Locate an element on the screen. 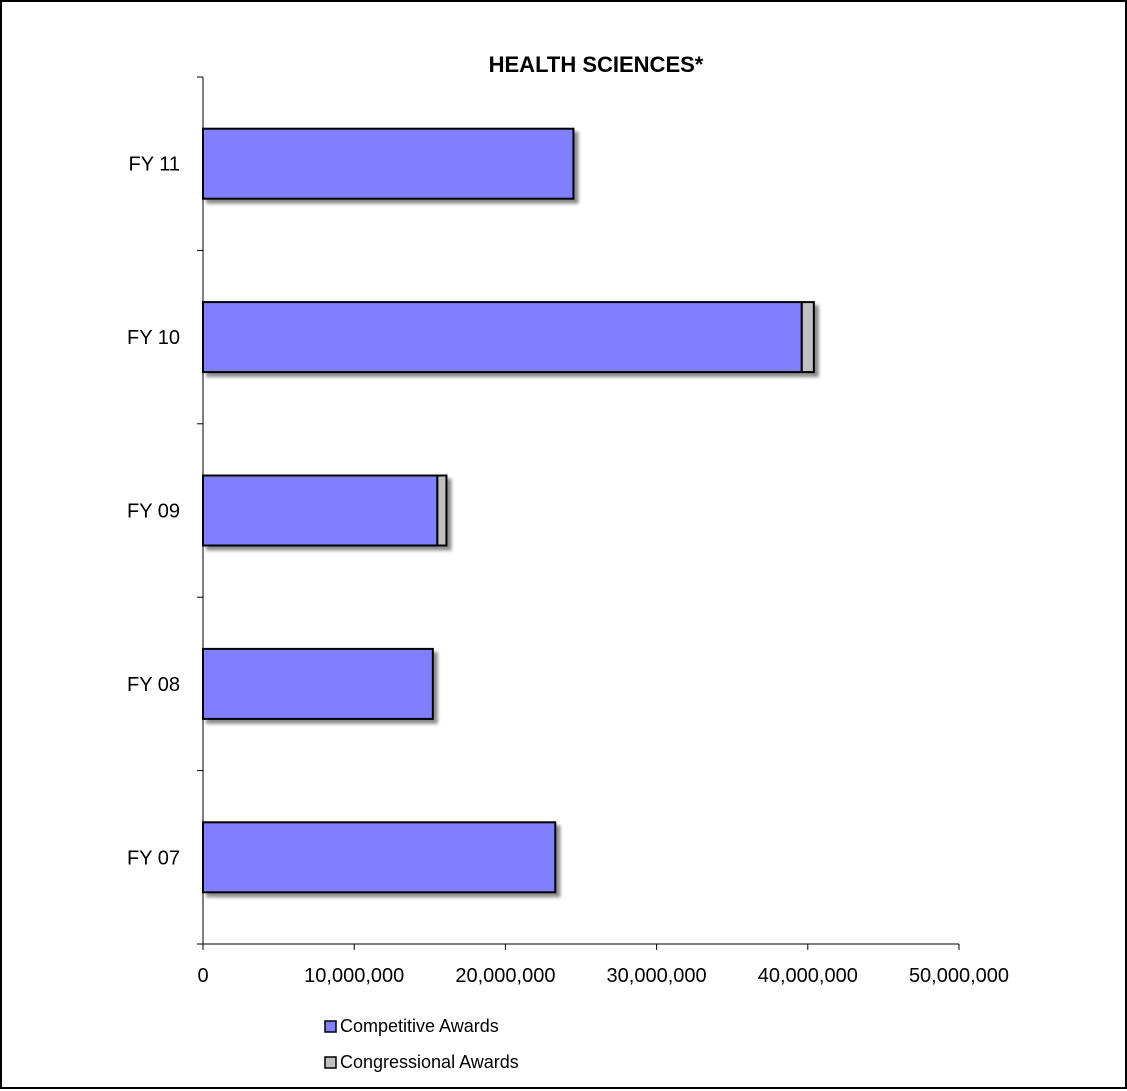 This screenshot has width=1127, height=1091. x-tick-label: 30,000,000 is located at coordinates (657, 976).